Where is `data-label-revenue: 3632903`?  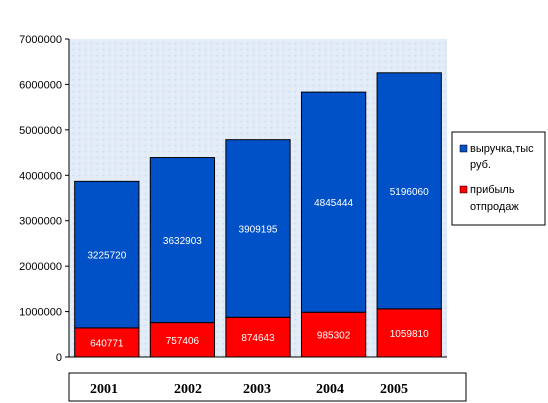 data-label-revenue: 3632903 is located at coordinates (182, 241).